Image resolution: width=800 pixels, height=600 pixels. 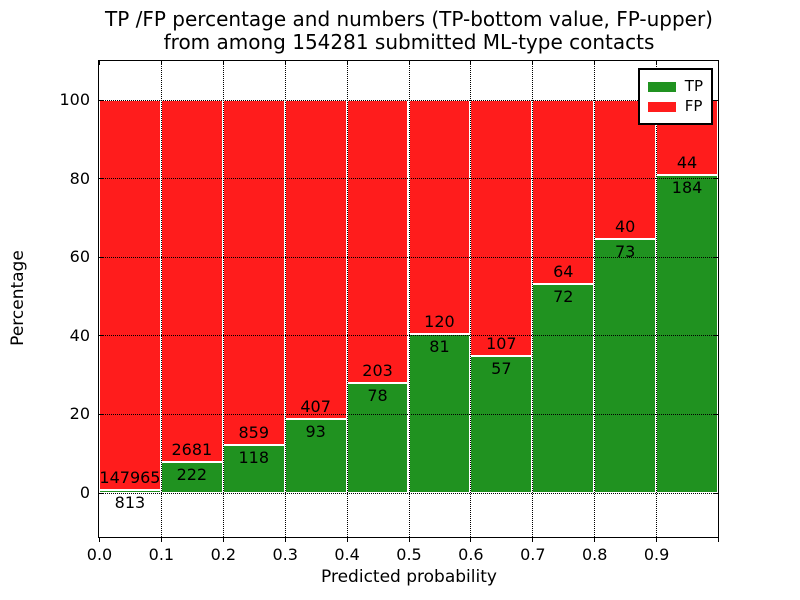 I want to click on annotation-tp-count-6: 57, so click(x=501, y=368).